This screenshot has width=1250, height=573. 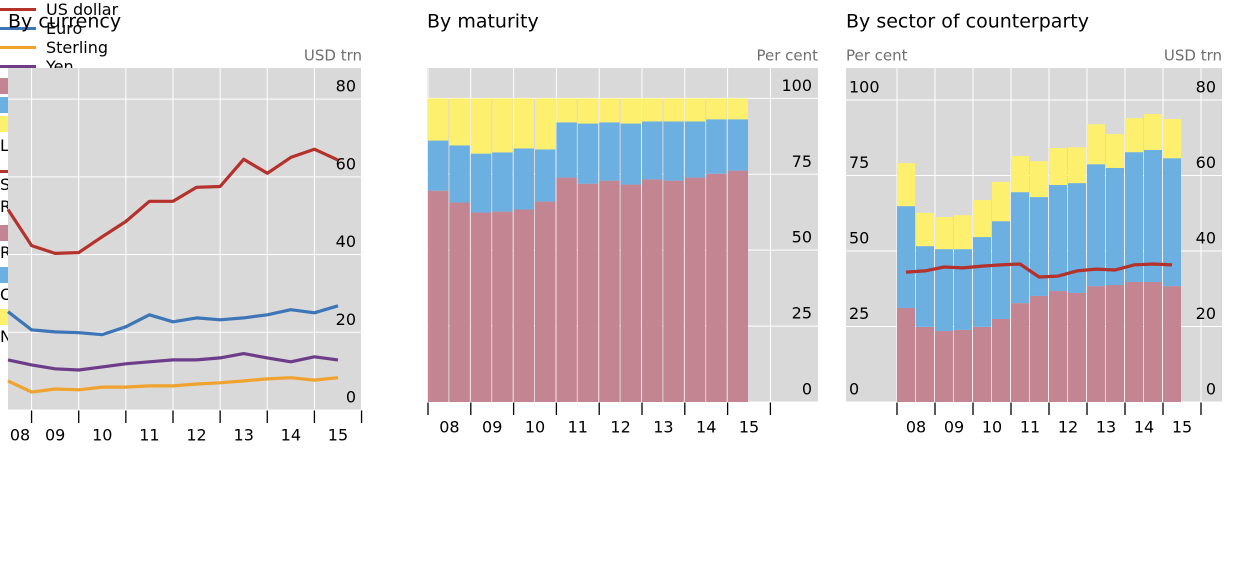 I want to click on legend-label: Sterling, so click(x=77, y=47).